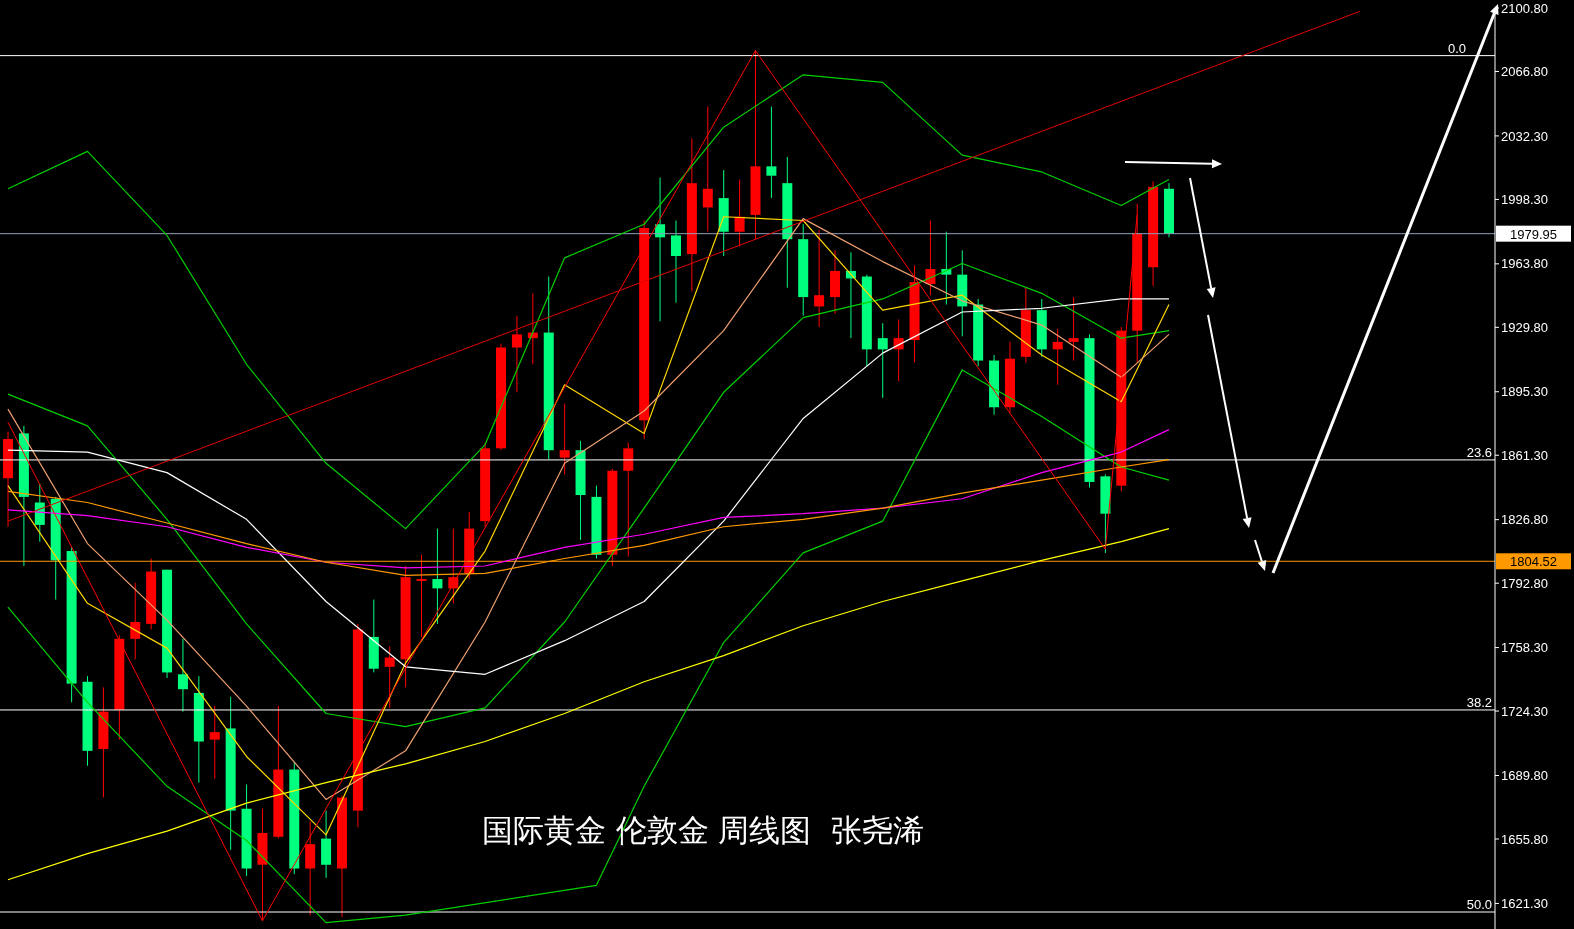 The image size is (1574, 929). Describe the element at coordinates (1524, 839) in the screenshot. I see `y-tick-label: 1655.80` at that location.